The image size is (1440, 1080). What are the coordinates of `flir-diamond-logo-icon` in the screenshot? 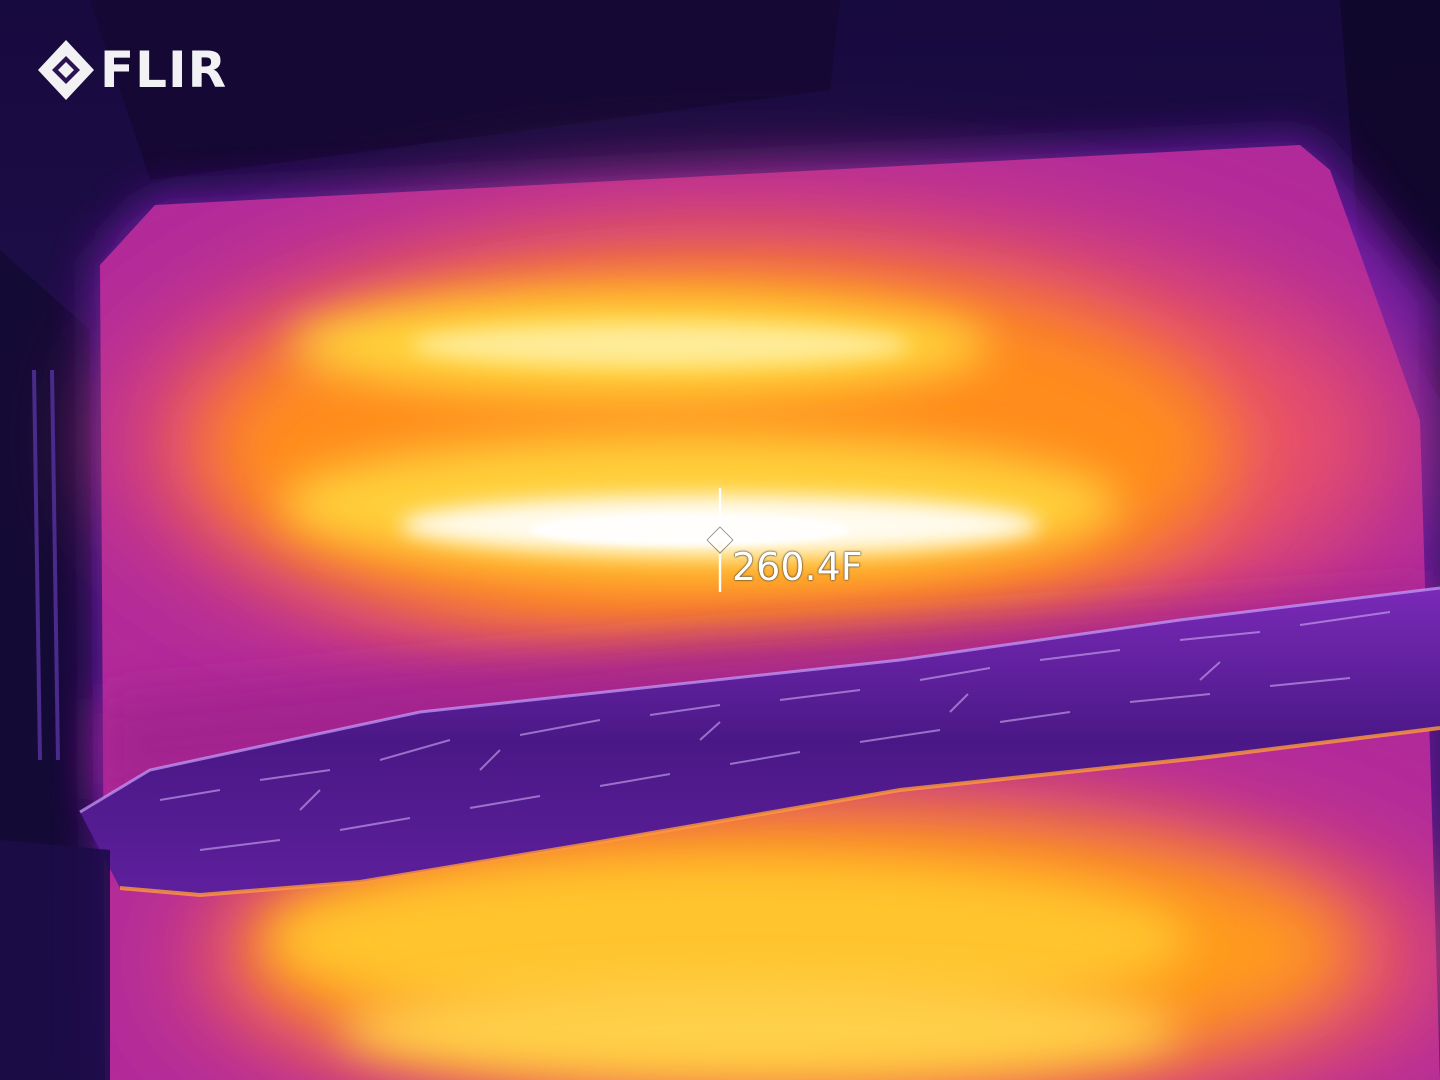 It's located at (66, 70).